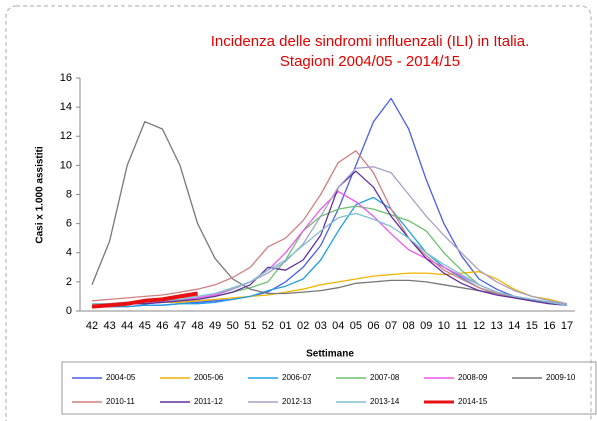 The image size is (597, 421). Describe the element at coordinates (561, 377) in the screenshot. I see `legend-label: 2009-10` at that location.